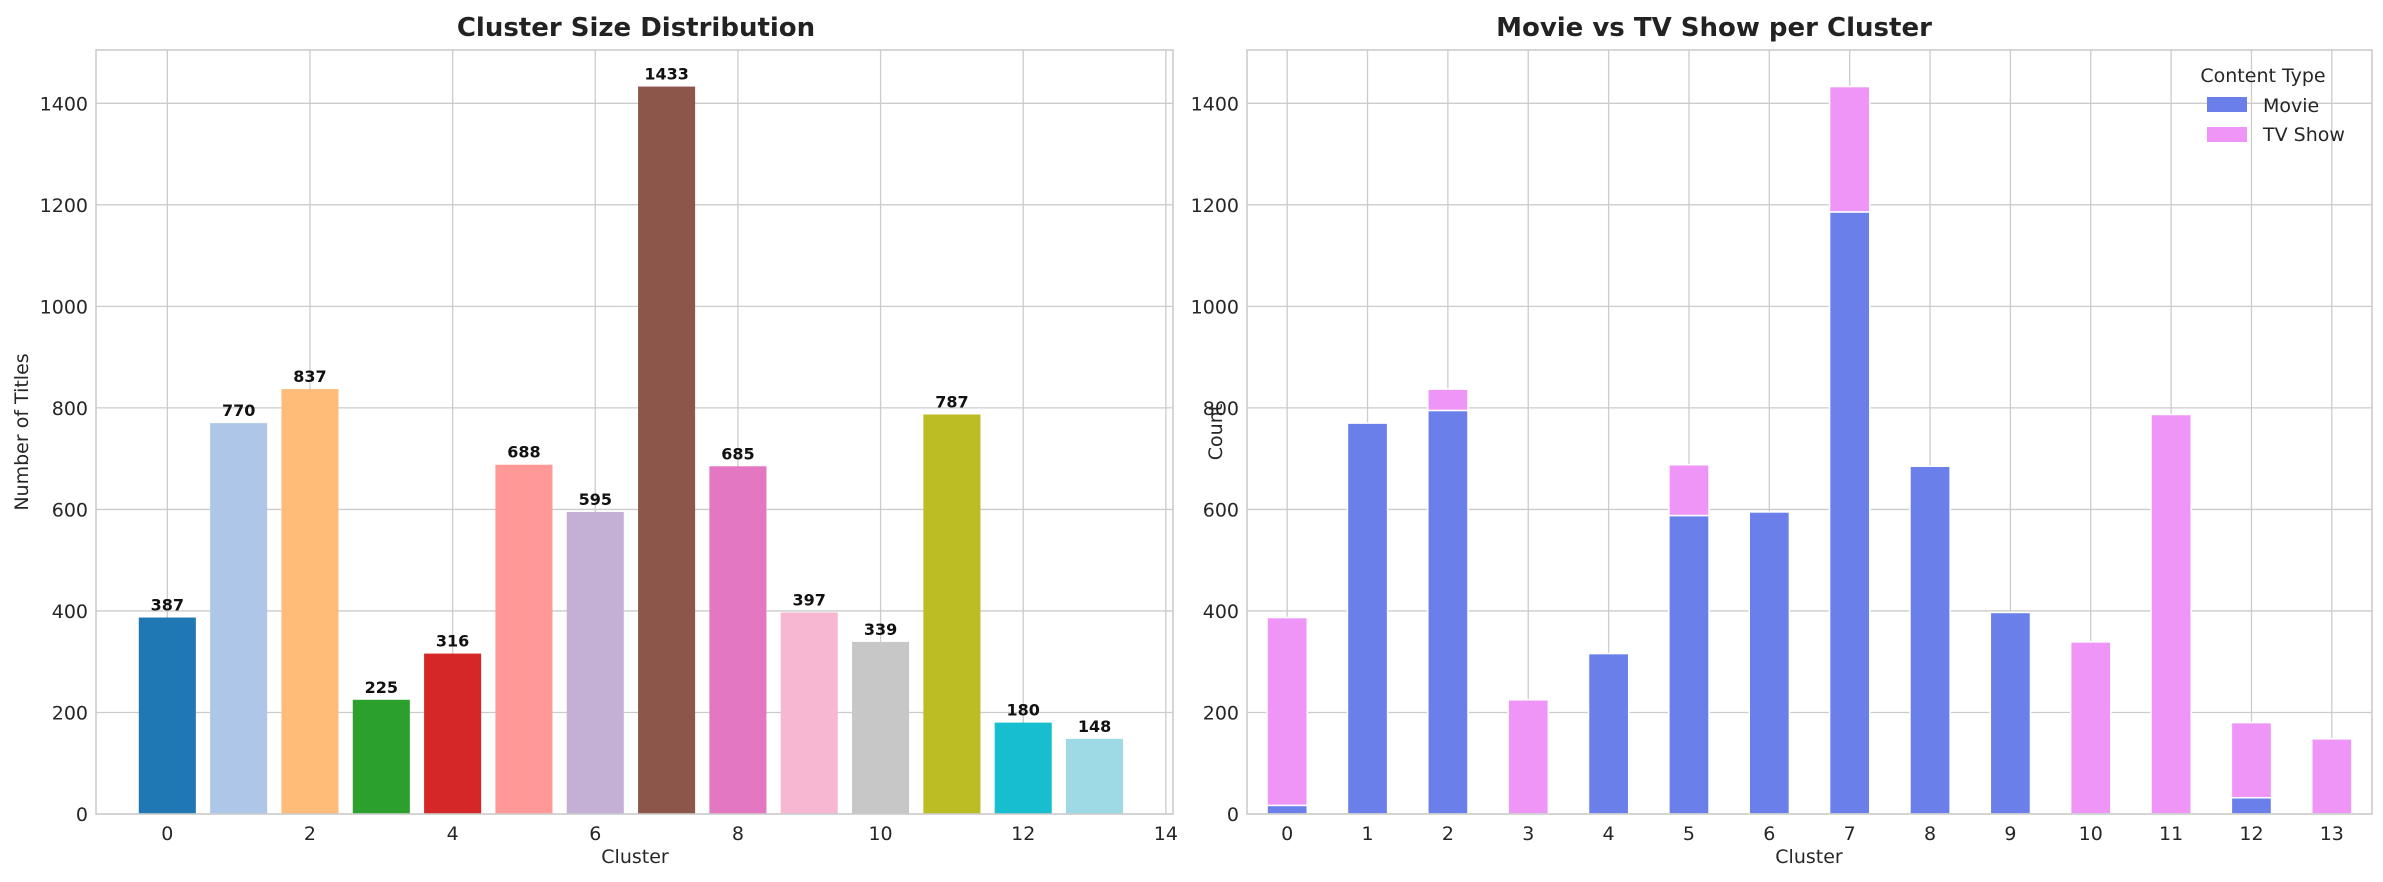  What do you see at coordinates (666, 74) in the screenshot?
I see `data-label-cluster-7: 1433` at bounding box center [666, 74].